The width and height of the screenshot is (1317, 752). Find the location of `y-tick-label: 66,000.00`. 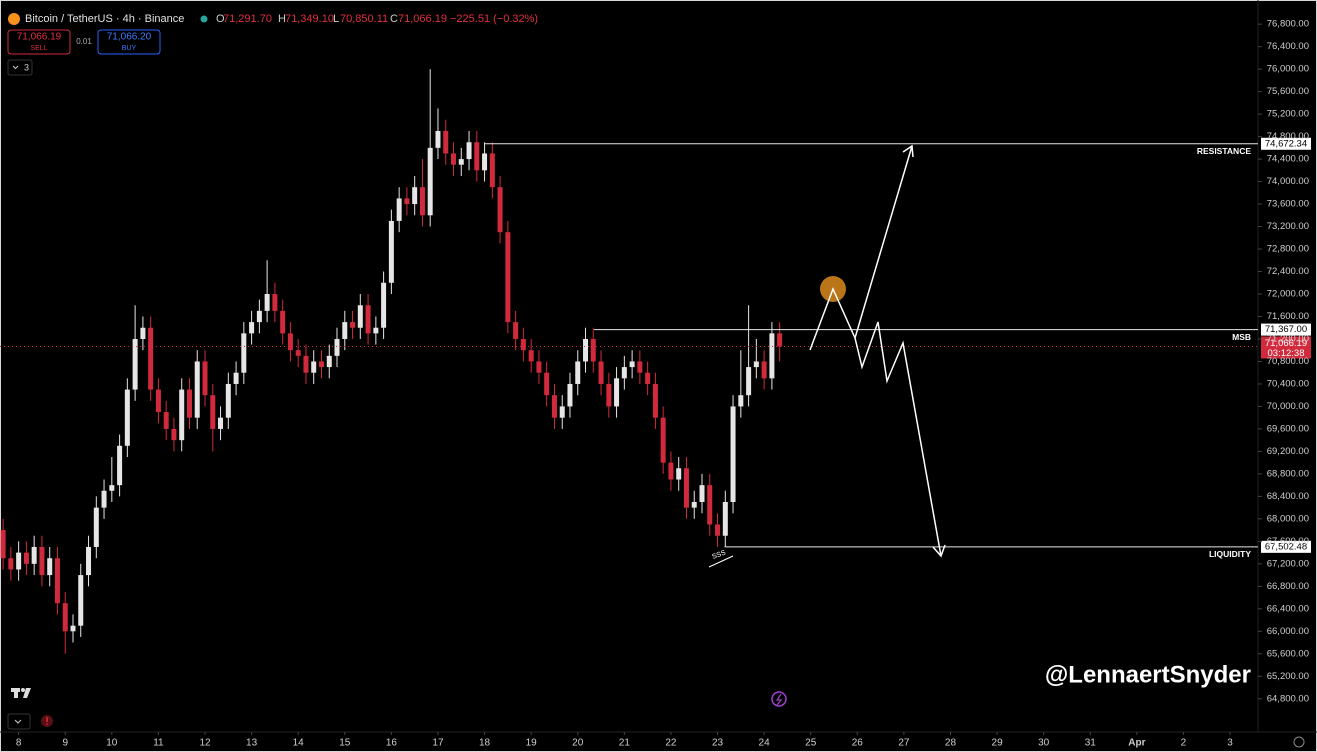

y-tick-label: 66,000.00 is located at coordinates (1288, 631).